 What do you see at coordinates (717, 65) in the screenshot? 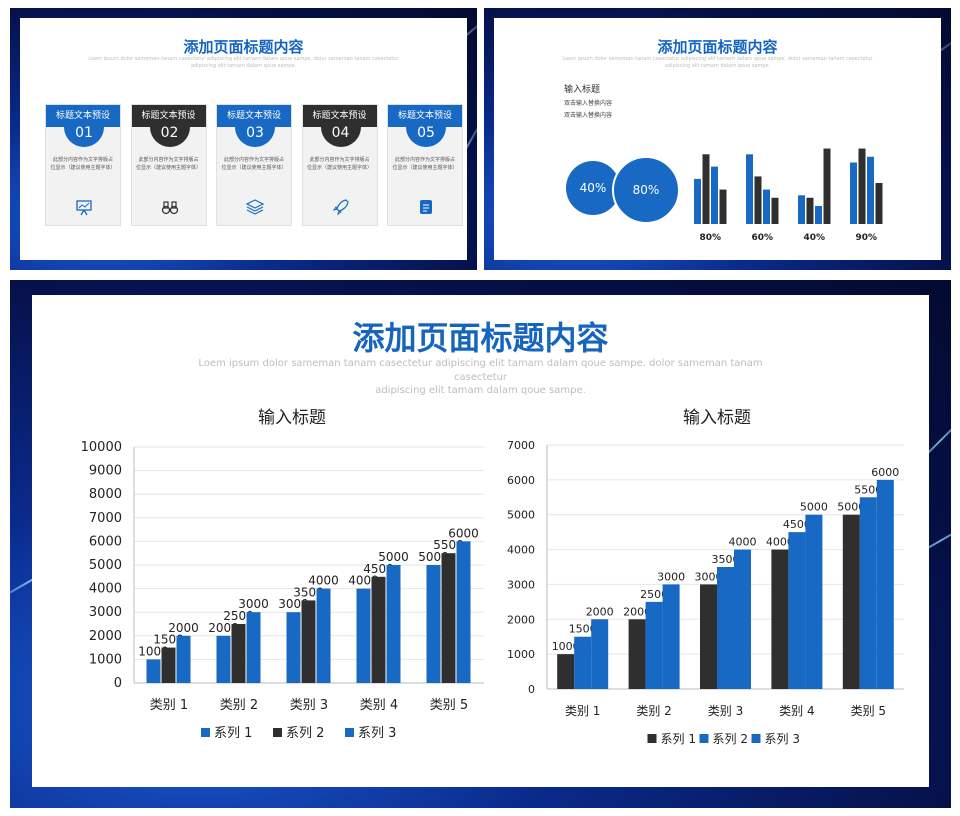
I see `subtitle-line-2: adipiscing elit tamam dalam qoue sampe.` at bounding box center [717, 65].